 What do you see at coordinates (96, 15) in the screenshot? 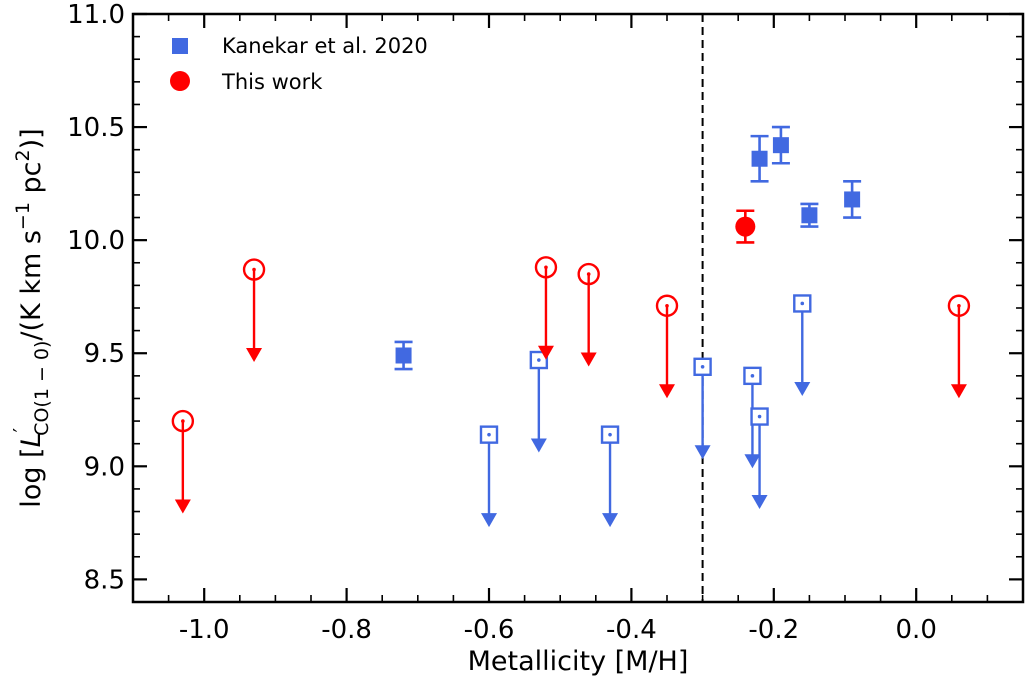
I see `y-tick-label: 11.0` at bounding box center [96, 15].